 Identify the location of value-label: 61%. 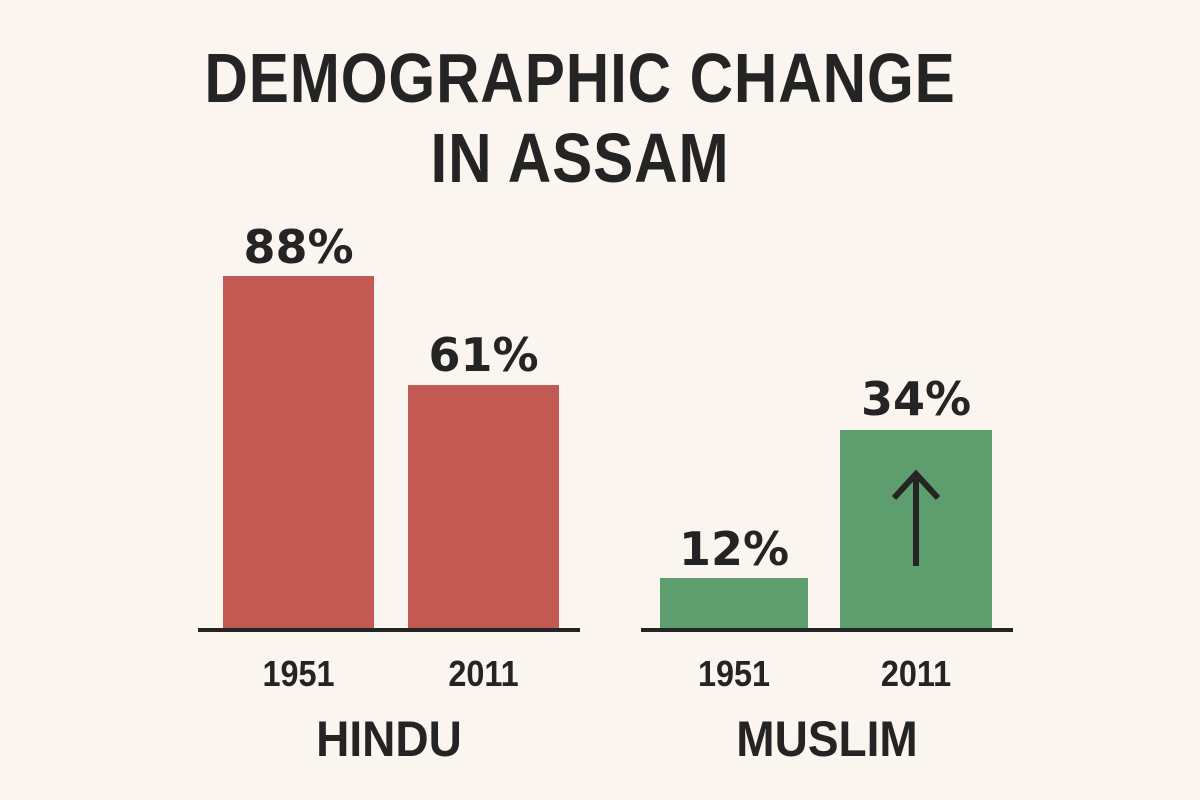
(483, 355).